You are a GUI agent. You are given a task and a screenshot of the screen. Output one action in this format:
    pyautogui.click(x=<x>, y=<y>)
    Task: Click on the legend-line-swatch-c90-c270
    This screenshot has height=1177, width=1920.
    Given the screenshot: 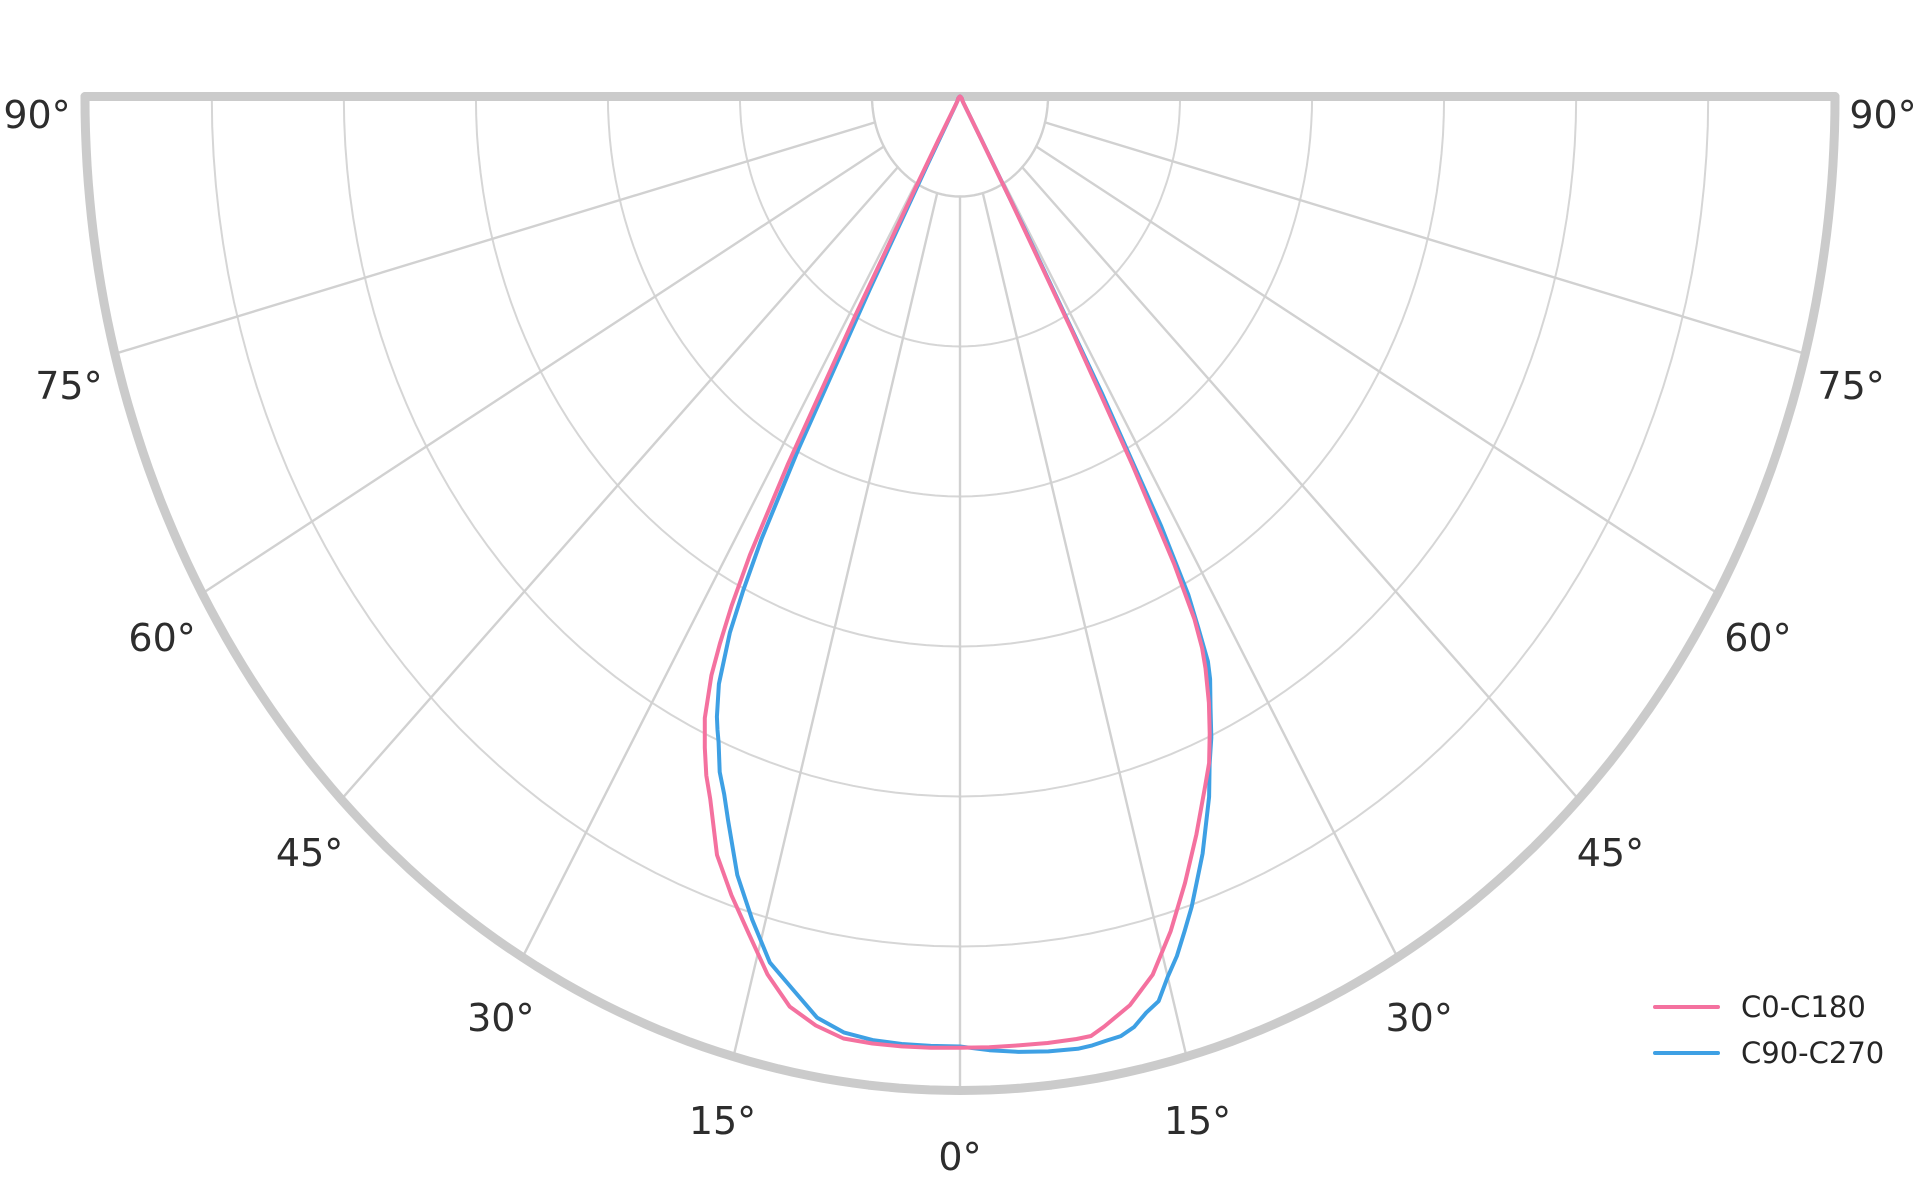 What is the action you would take?
    pyautogui.click(x=1686, y=1053)
    